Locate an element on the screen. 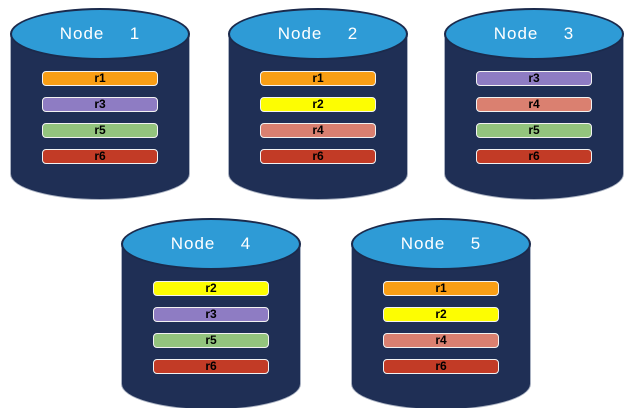 This screenshot has width=636, height=408. replica-list: r2 r3 r5 r6 is located at coordinates (211, 333).